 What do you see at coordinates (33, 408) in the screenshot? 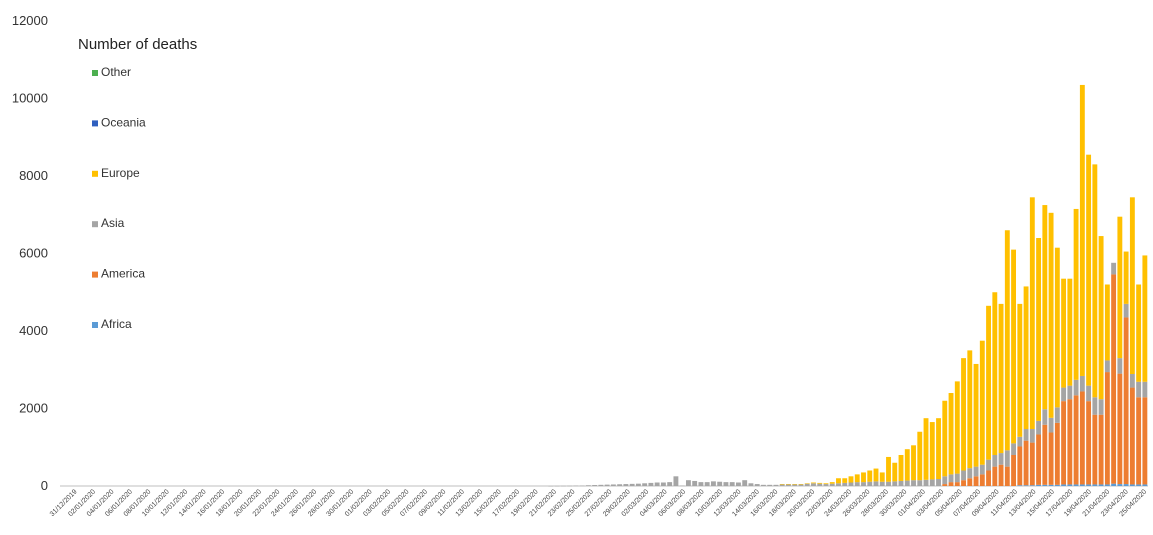
I see `y-tick-label: 2000` at bounding box center [33, 408].